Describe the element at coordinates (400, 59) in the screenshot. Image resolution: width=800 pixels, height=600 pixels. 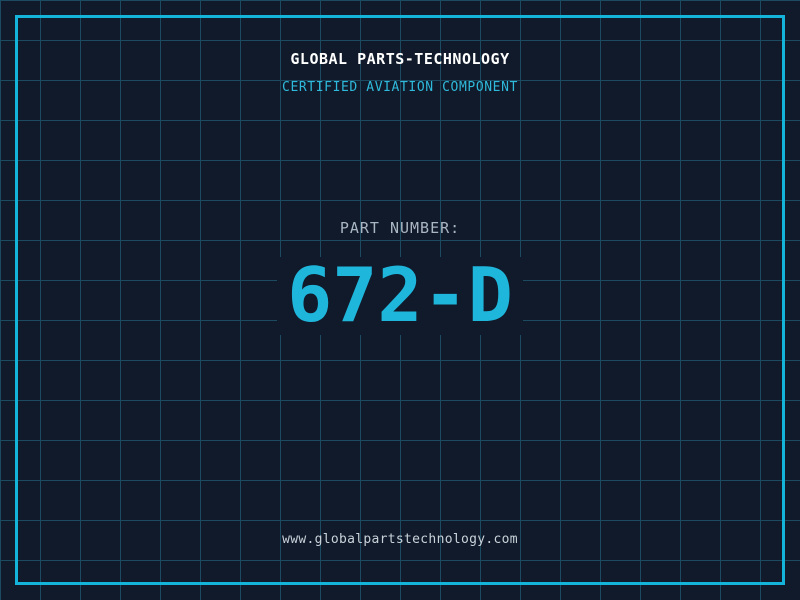
I see `page-title: GLOBAL PARTS-TECHNOLOGY` at that location.